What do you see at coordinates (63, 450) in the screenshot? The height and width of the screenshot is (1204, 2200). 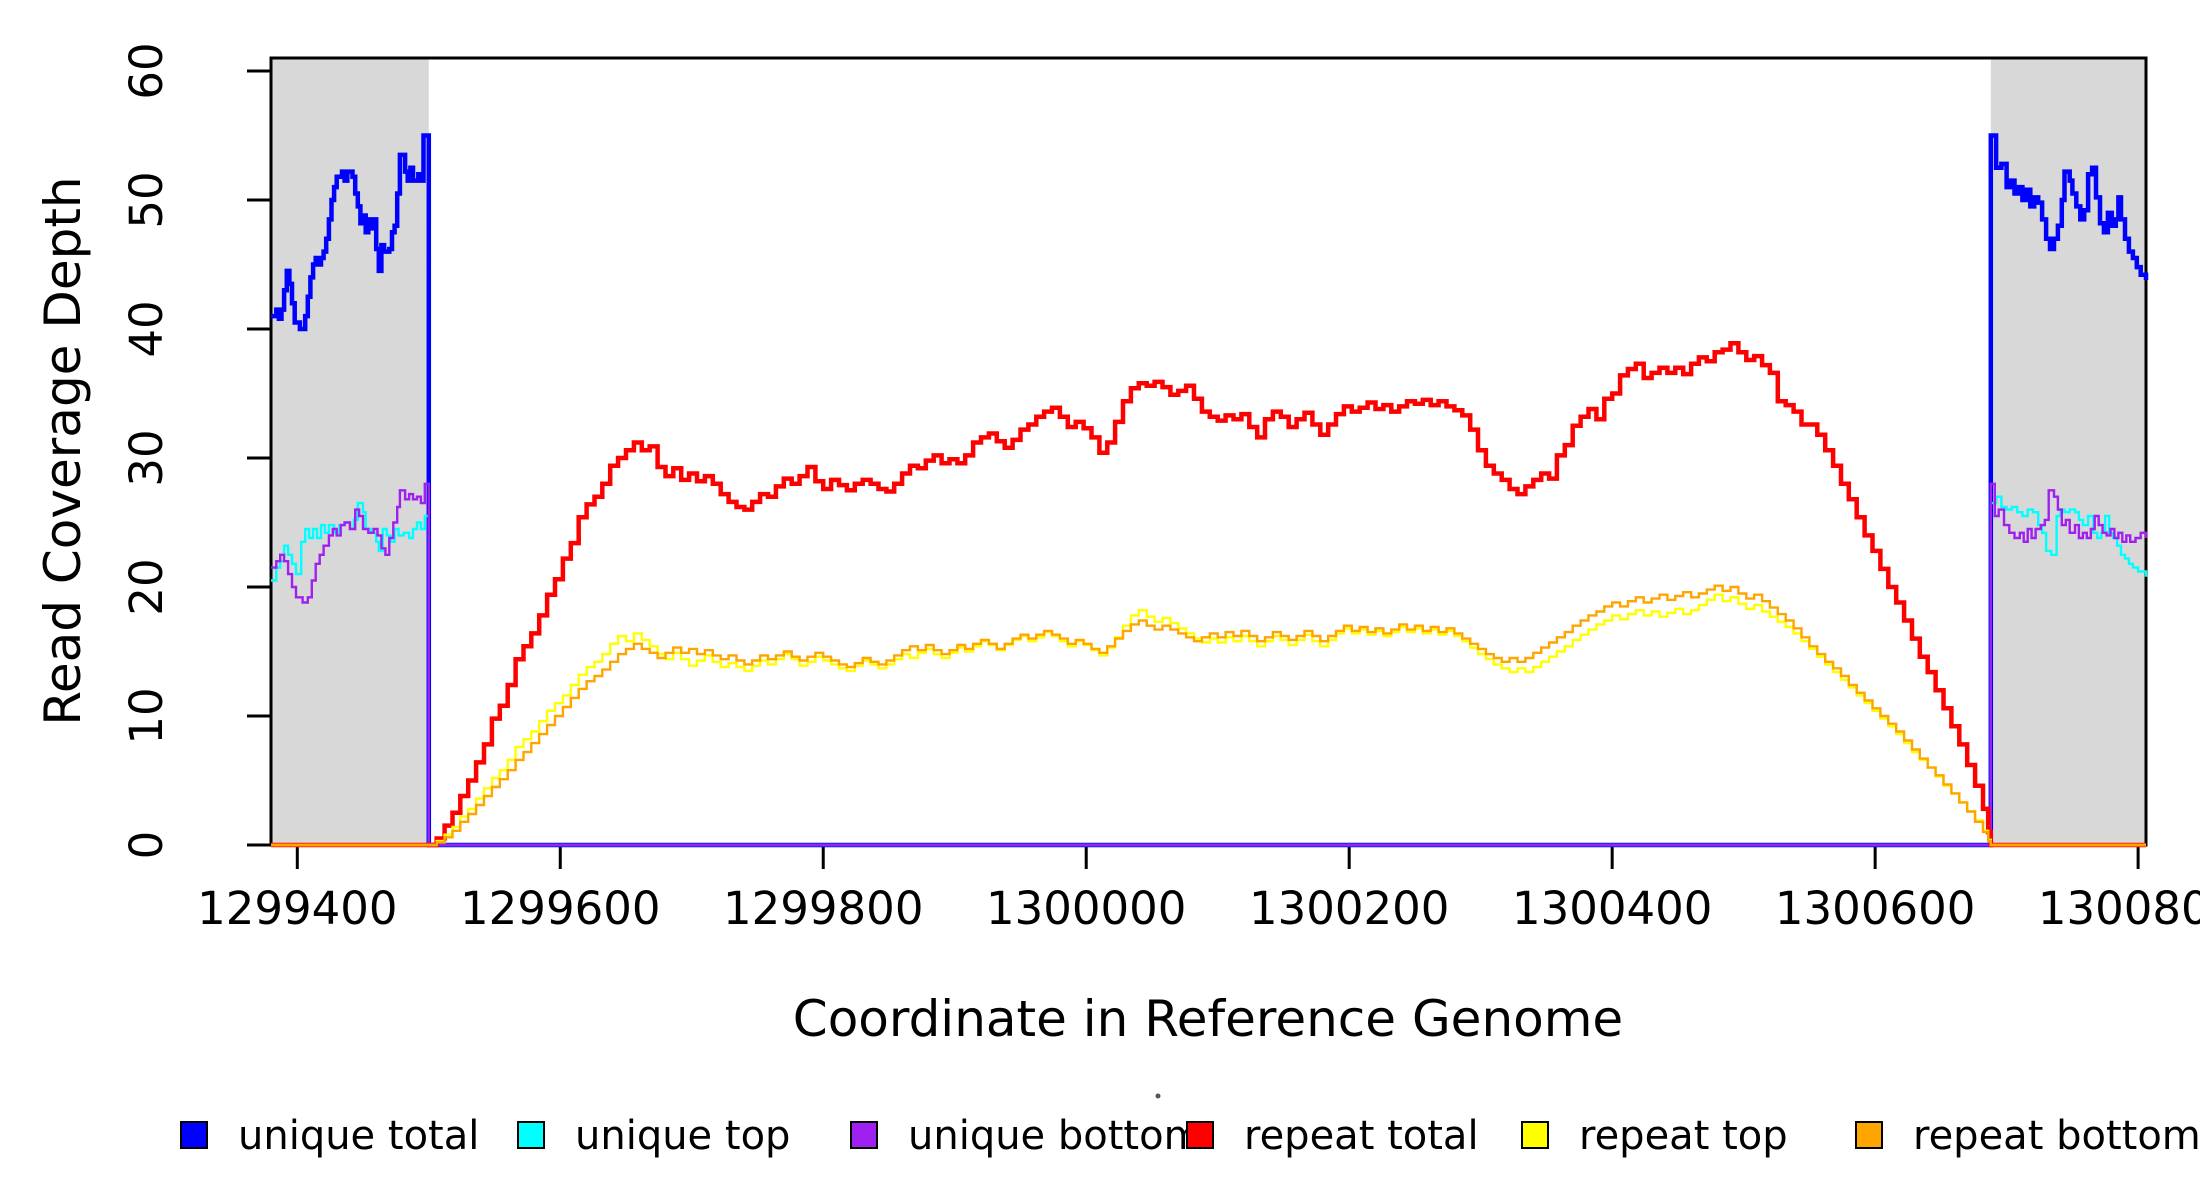 I see `y-axis-title: Read Coverage Depth` at bounding box center [63, 450].